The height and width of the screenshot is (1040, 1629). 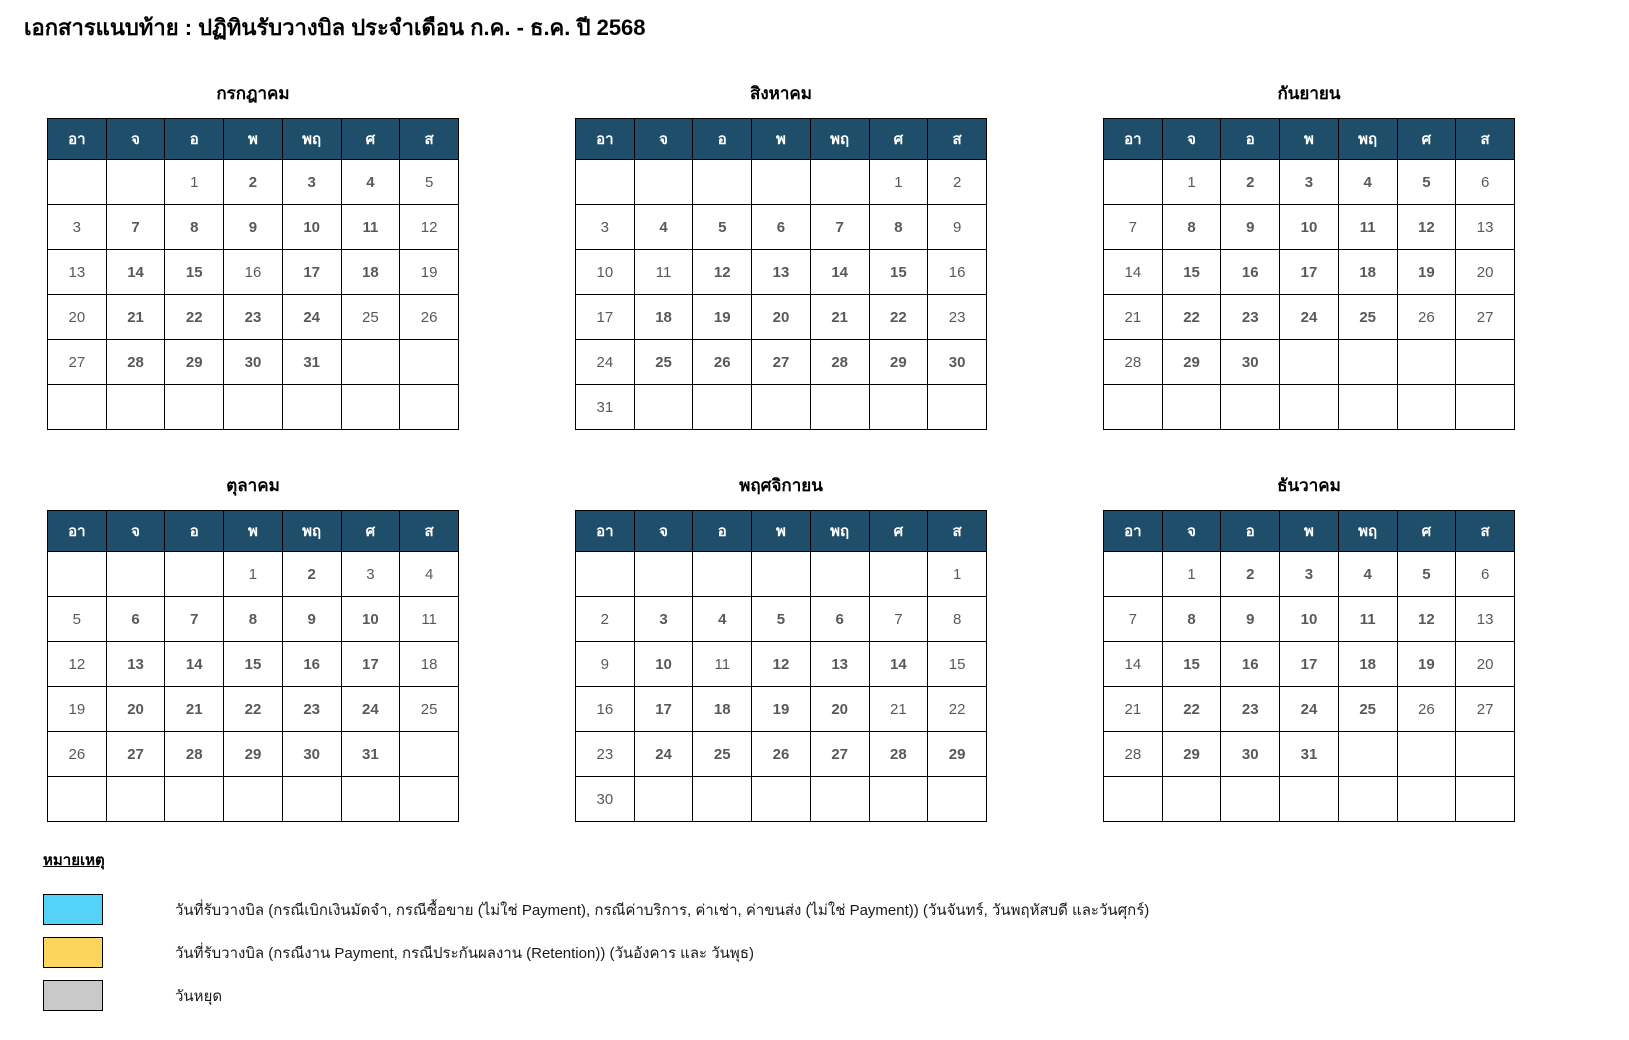 I want to click on day-cell: 20, so click(x=77, y=317).